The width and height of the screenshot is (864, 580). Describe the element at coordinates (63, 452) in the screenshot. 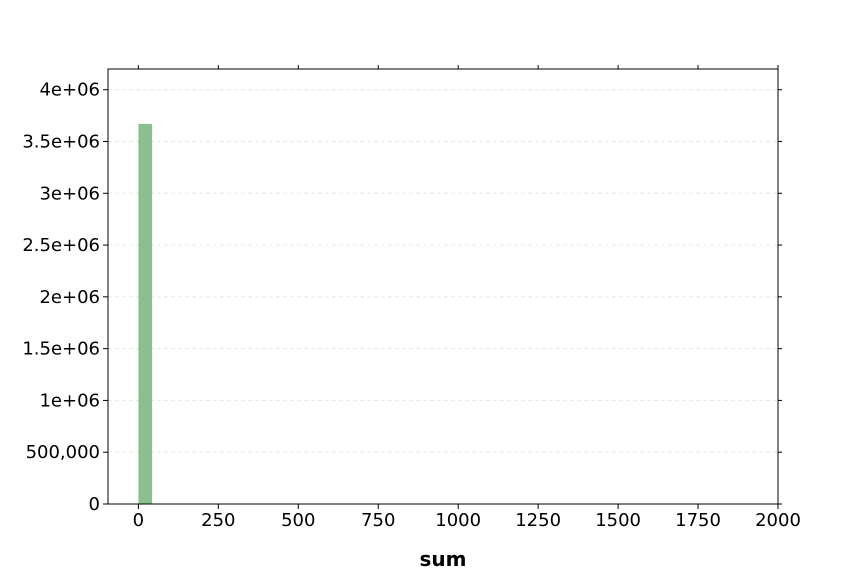

I see `y-tick-label-1: 500,000` at that location.